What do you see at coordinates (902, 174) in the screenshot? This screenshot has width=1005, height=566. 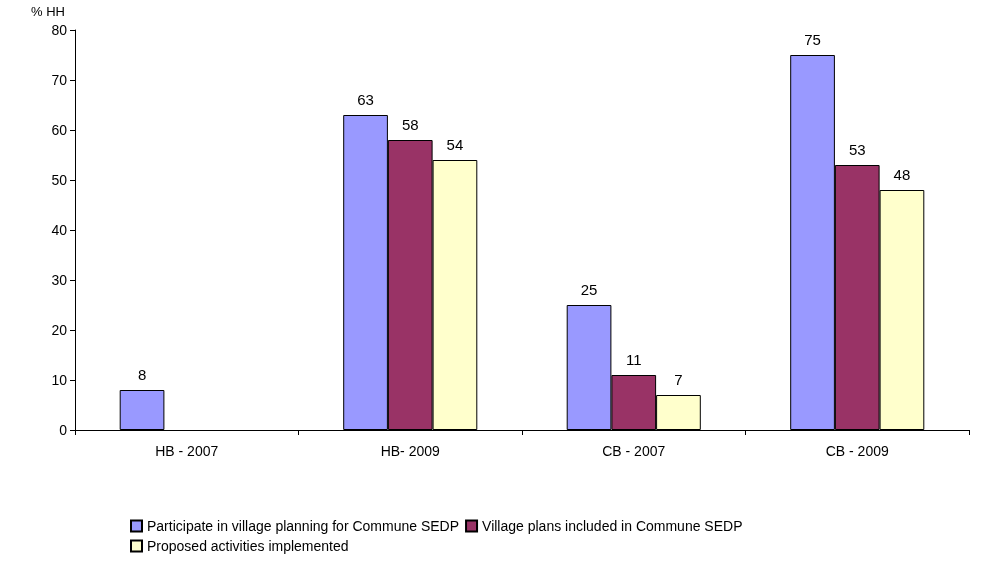 I see `data-label: 48` at bounding box center [902, 174].